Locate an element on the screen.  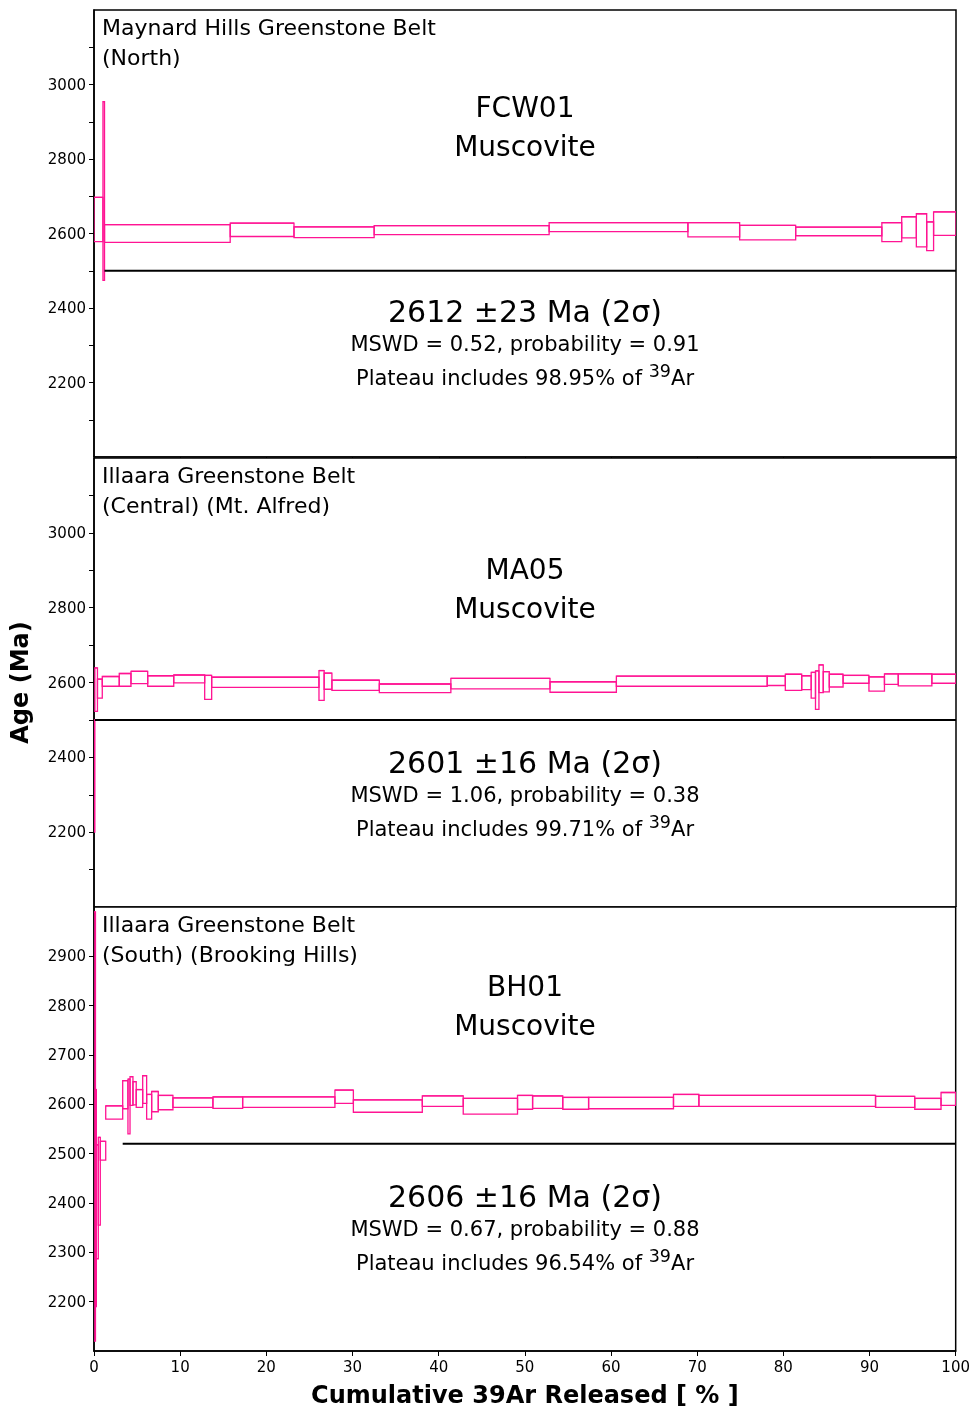
annotation: Plateau includes 98.95% of $^{39}$Ar is located at coordinates (525, 376).